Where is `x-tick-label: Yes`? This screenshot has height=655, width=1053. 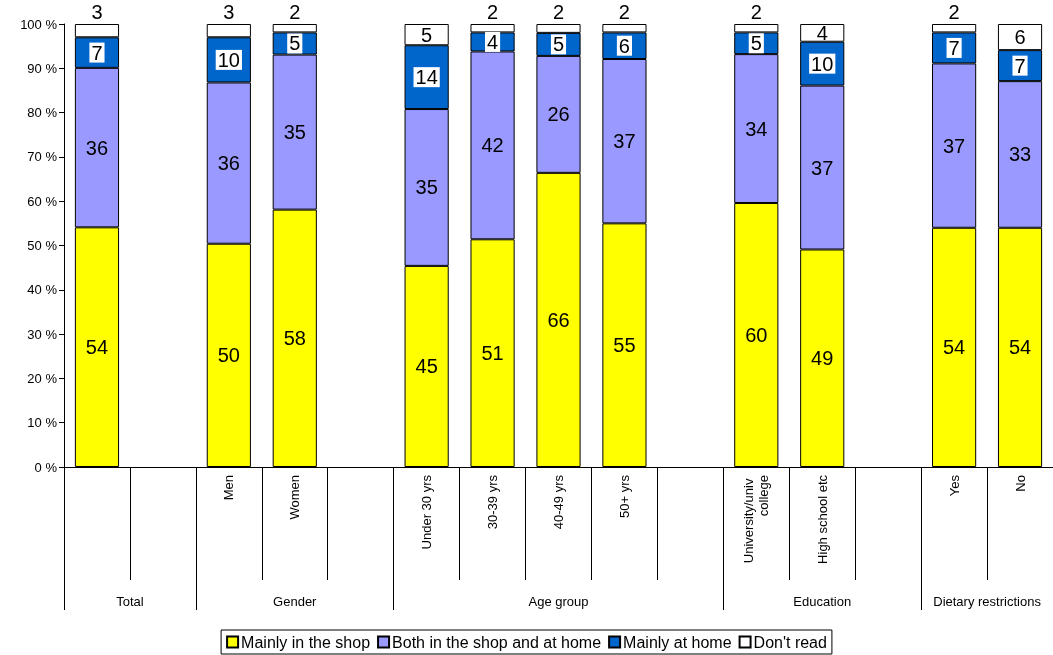
x-tick-label: Yes is located at coordinates (954, 485).